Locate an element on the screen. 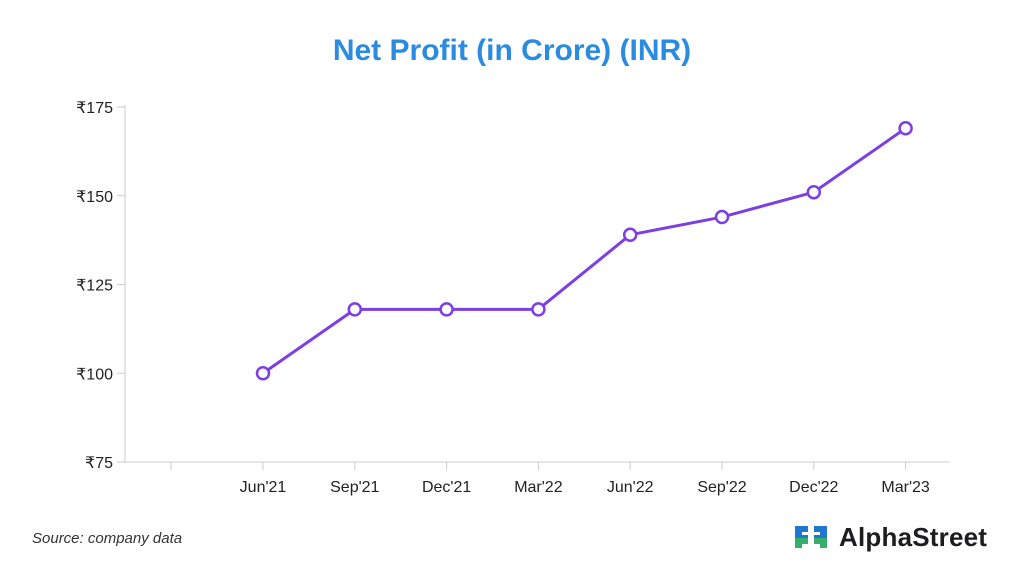 The height and width of the screenshot is (585, 1024). y-tick-label: ₹100 is located at coordinates (94, 374).